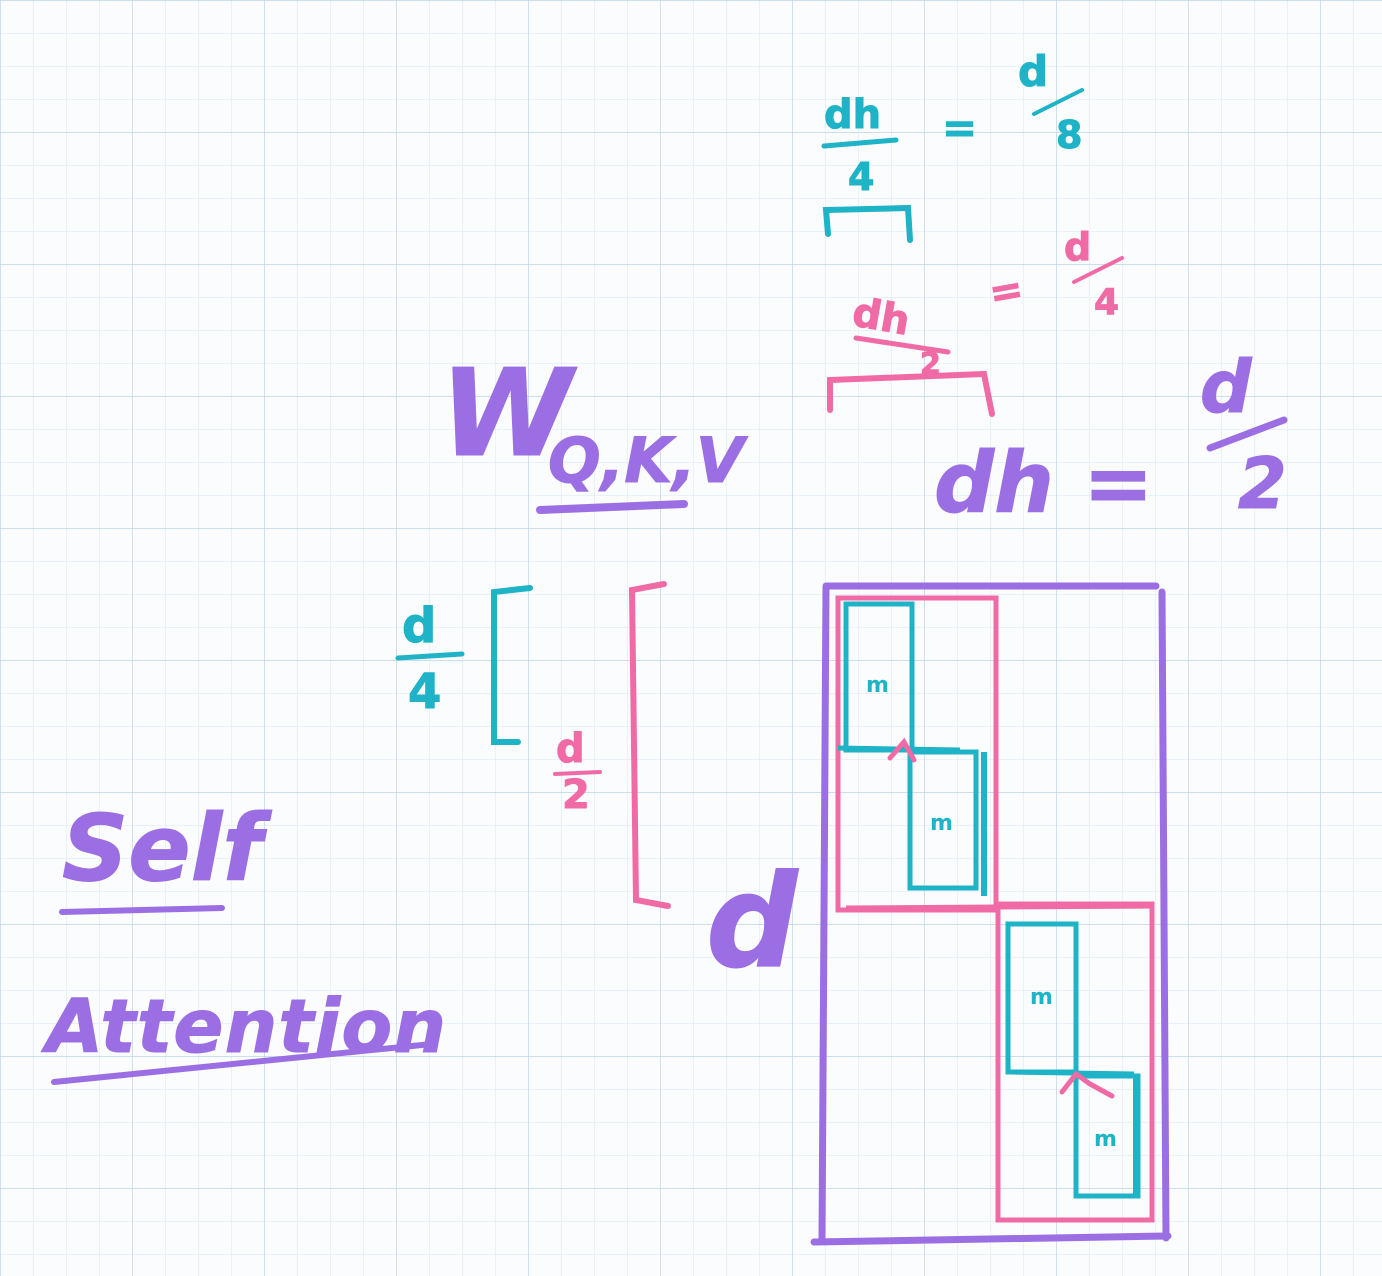  Describe the element at coordinates (1098, 270) in the screenshot. I see `pink-top-rhs-bar` at that location.